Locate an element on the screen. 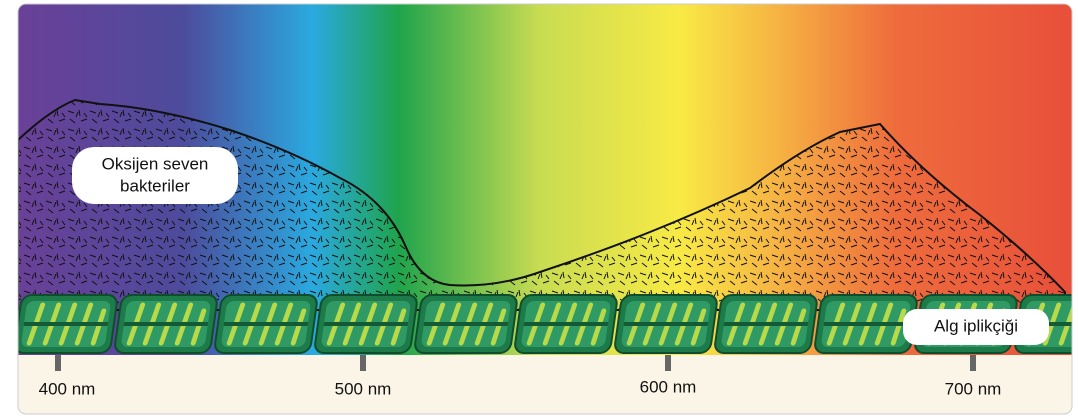  scale-label: 600 nm is located at coordinates (668, 386).